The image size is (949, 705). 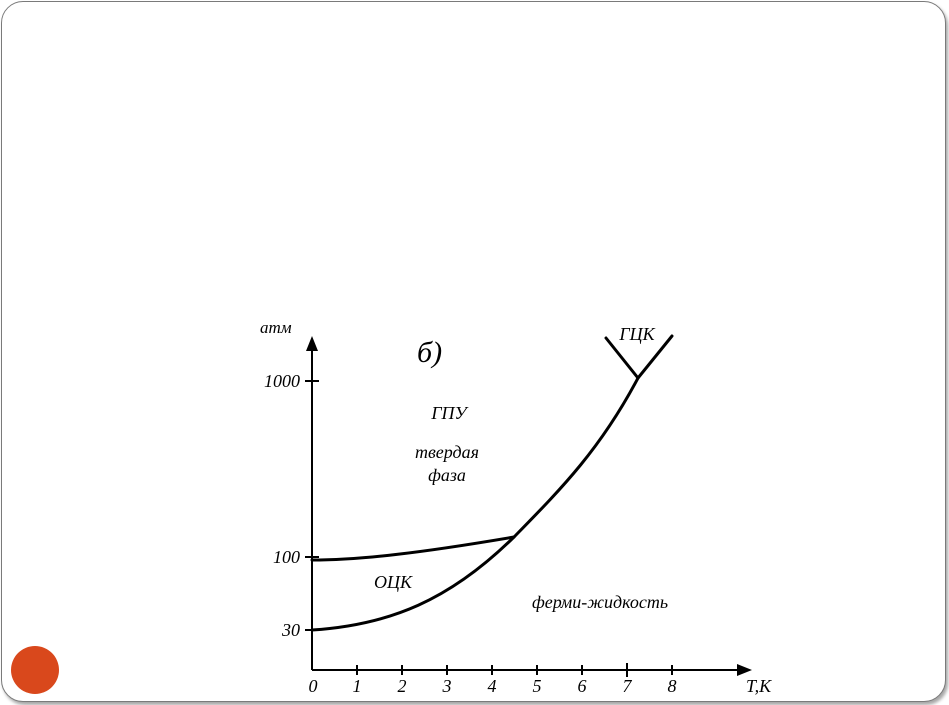 What do you see at coordinates (744, 670) in the screenshot?
I see `x-axis-arrow` at bounding box center [744, 670].